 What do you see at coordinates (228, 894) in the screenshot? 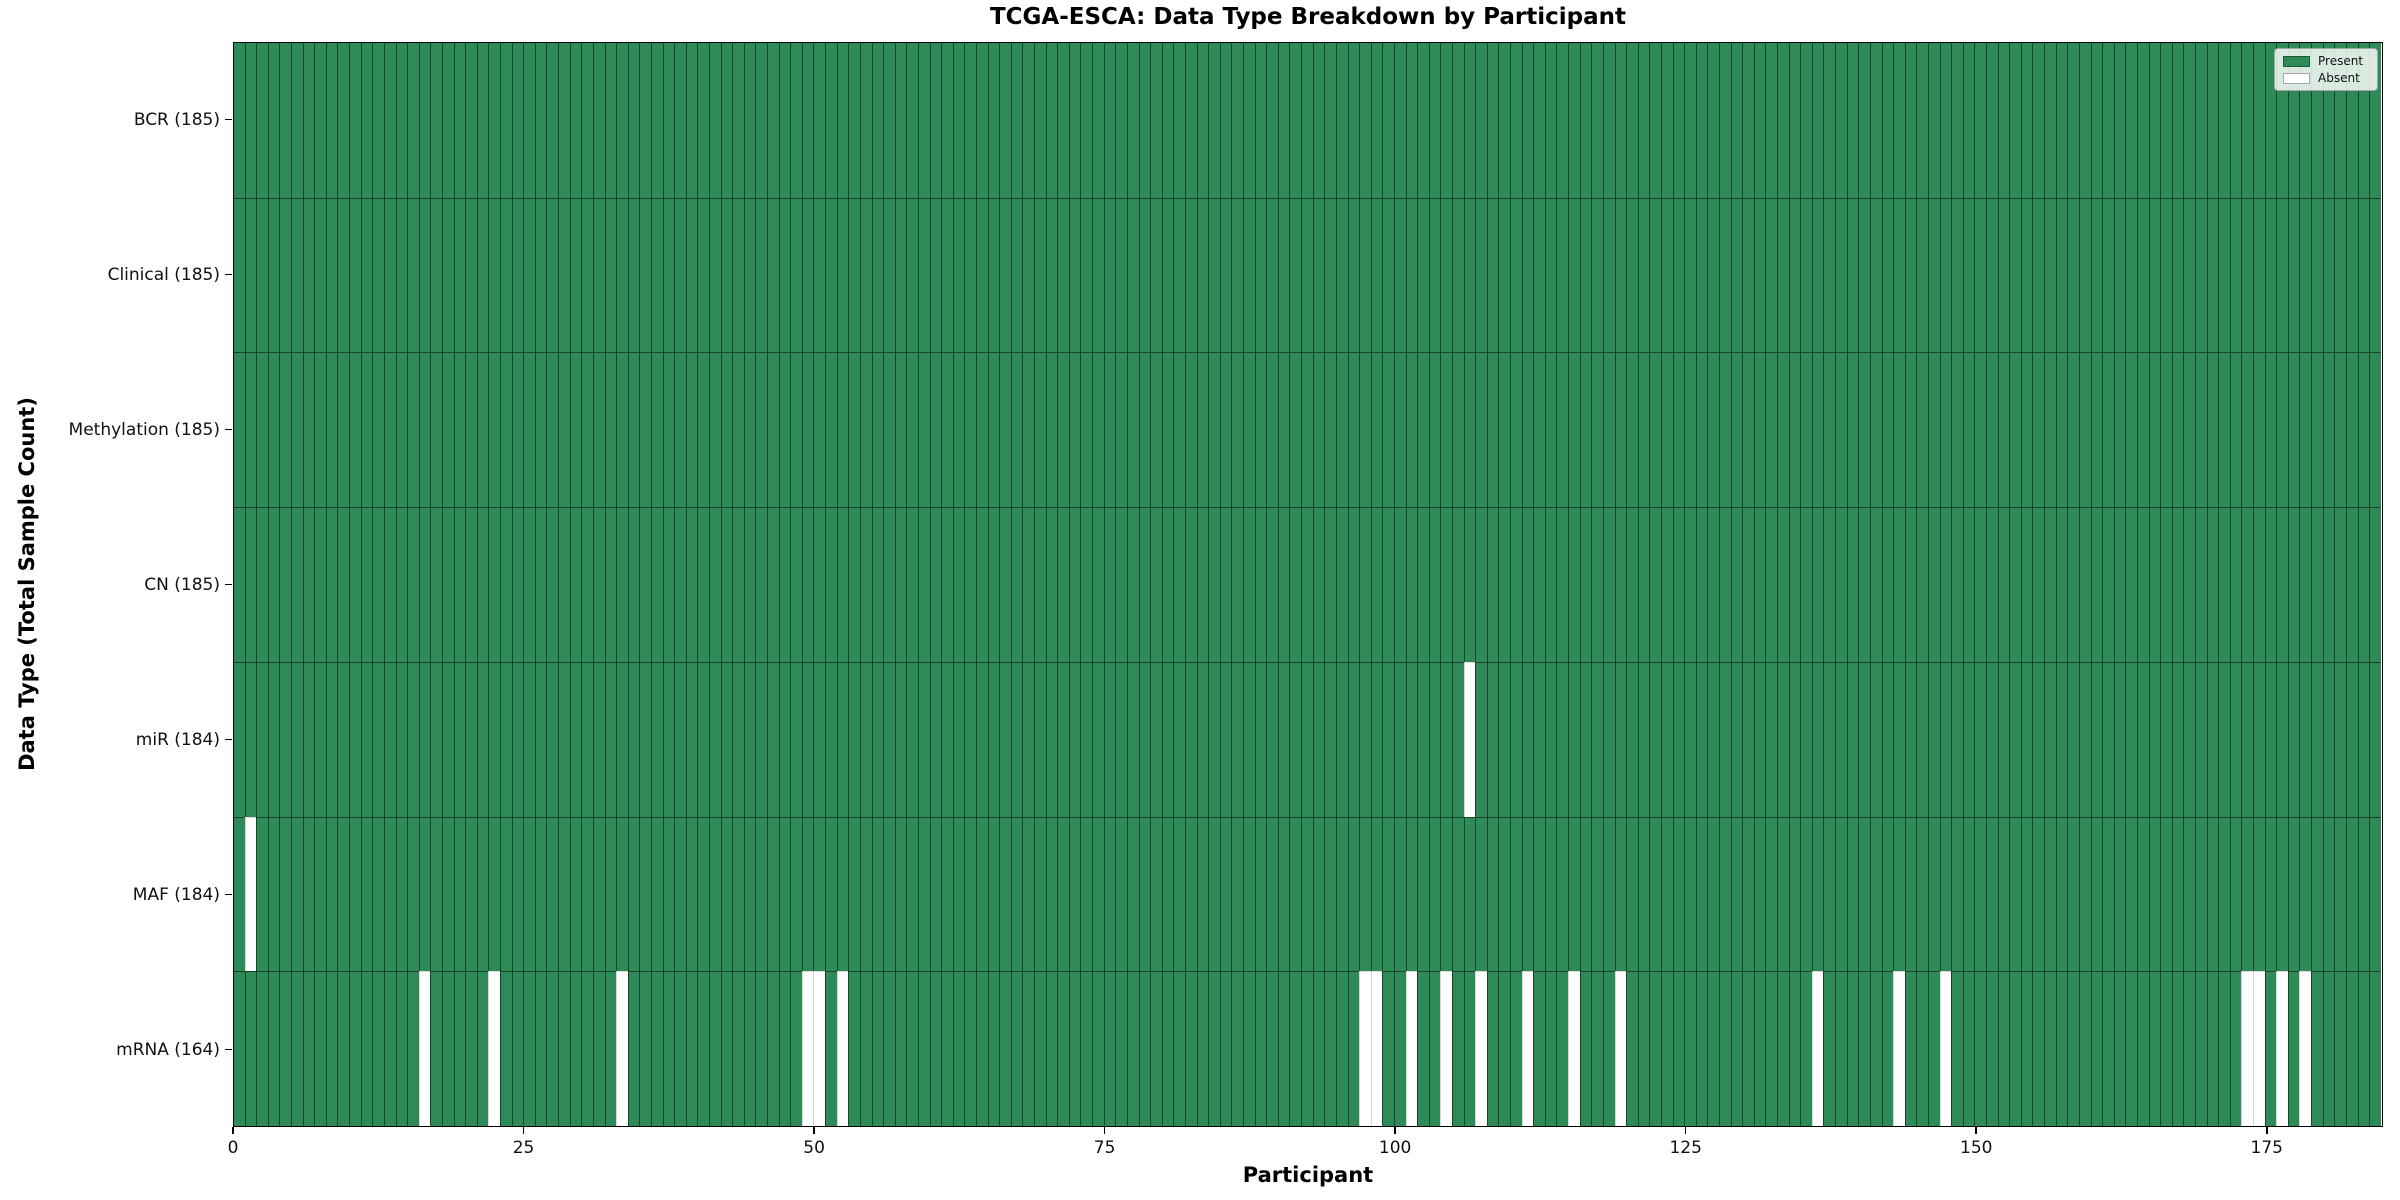
I see `y-tick-mark` at bounding box center [228, 894].